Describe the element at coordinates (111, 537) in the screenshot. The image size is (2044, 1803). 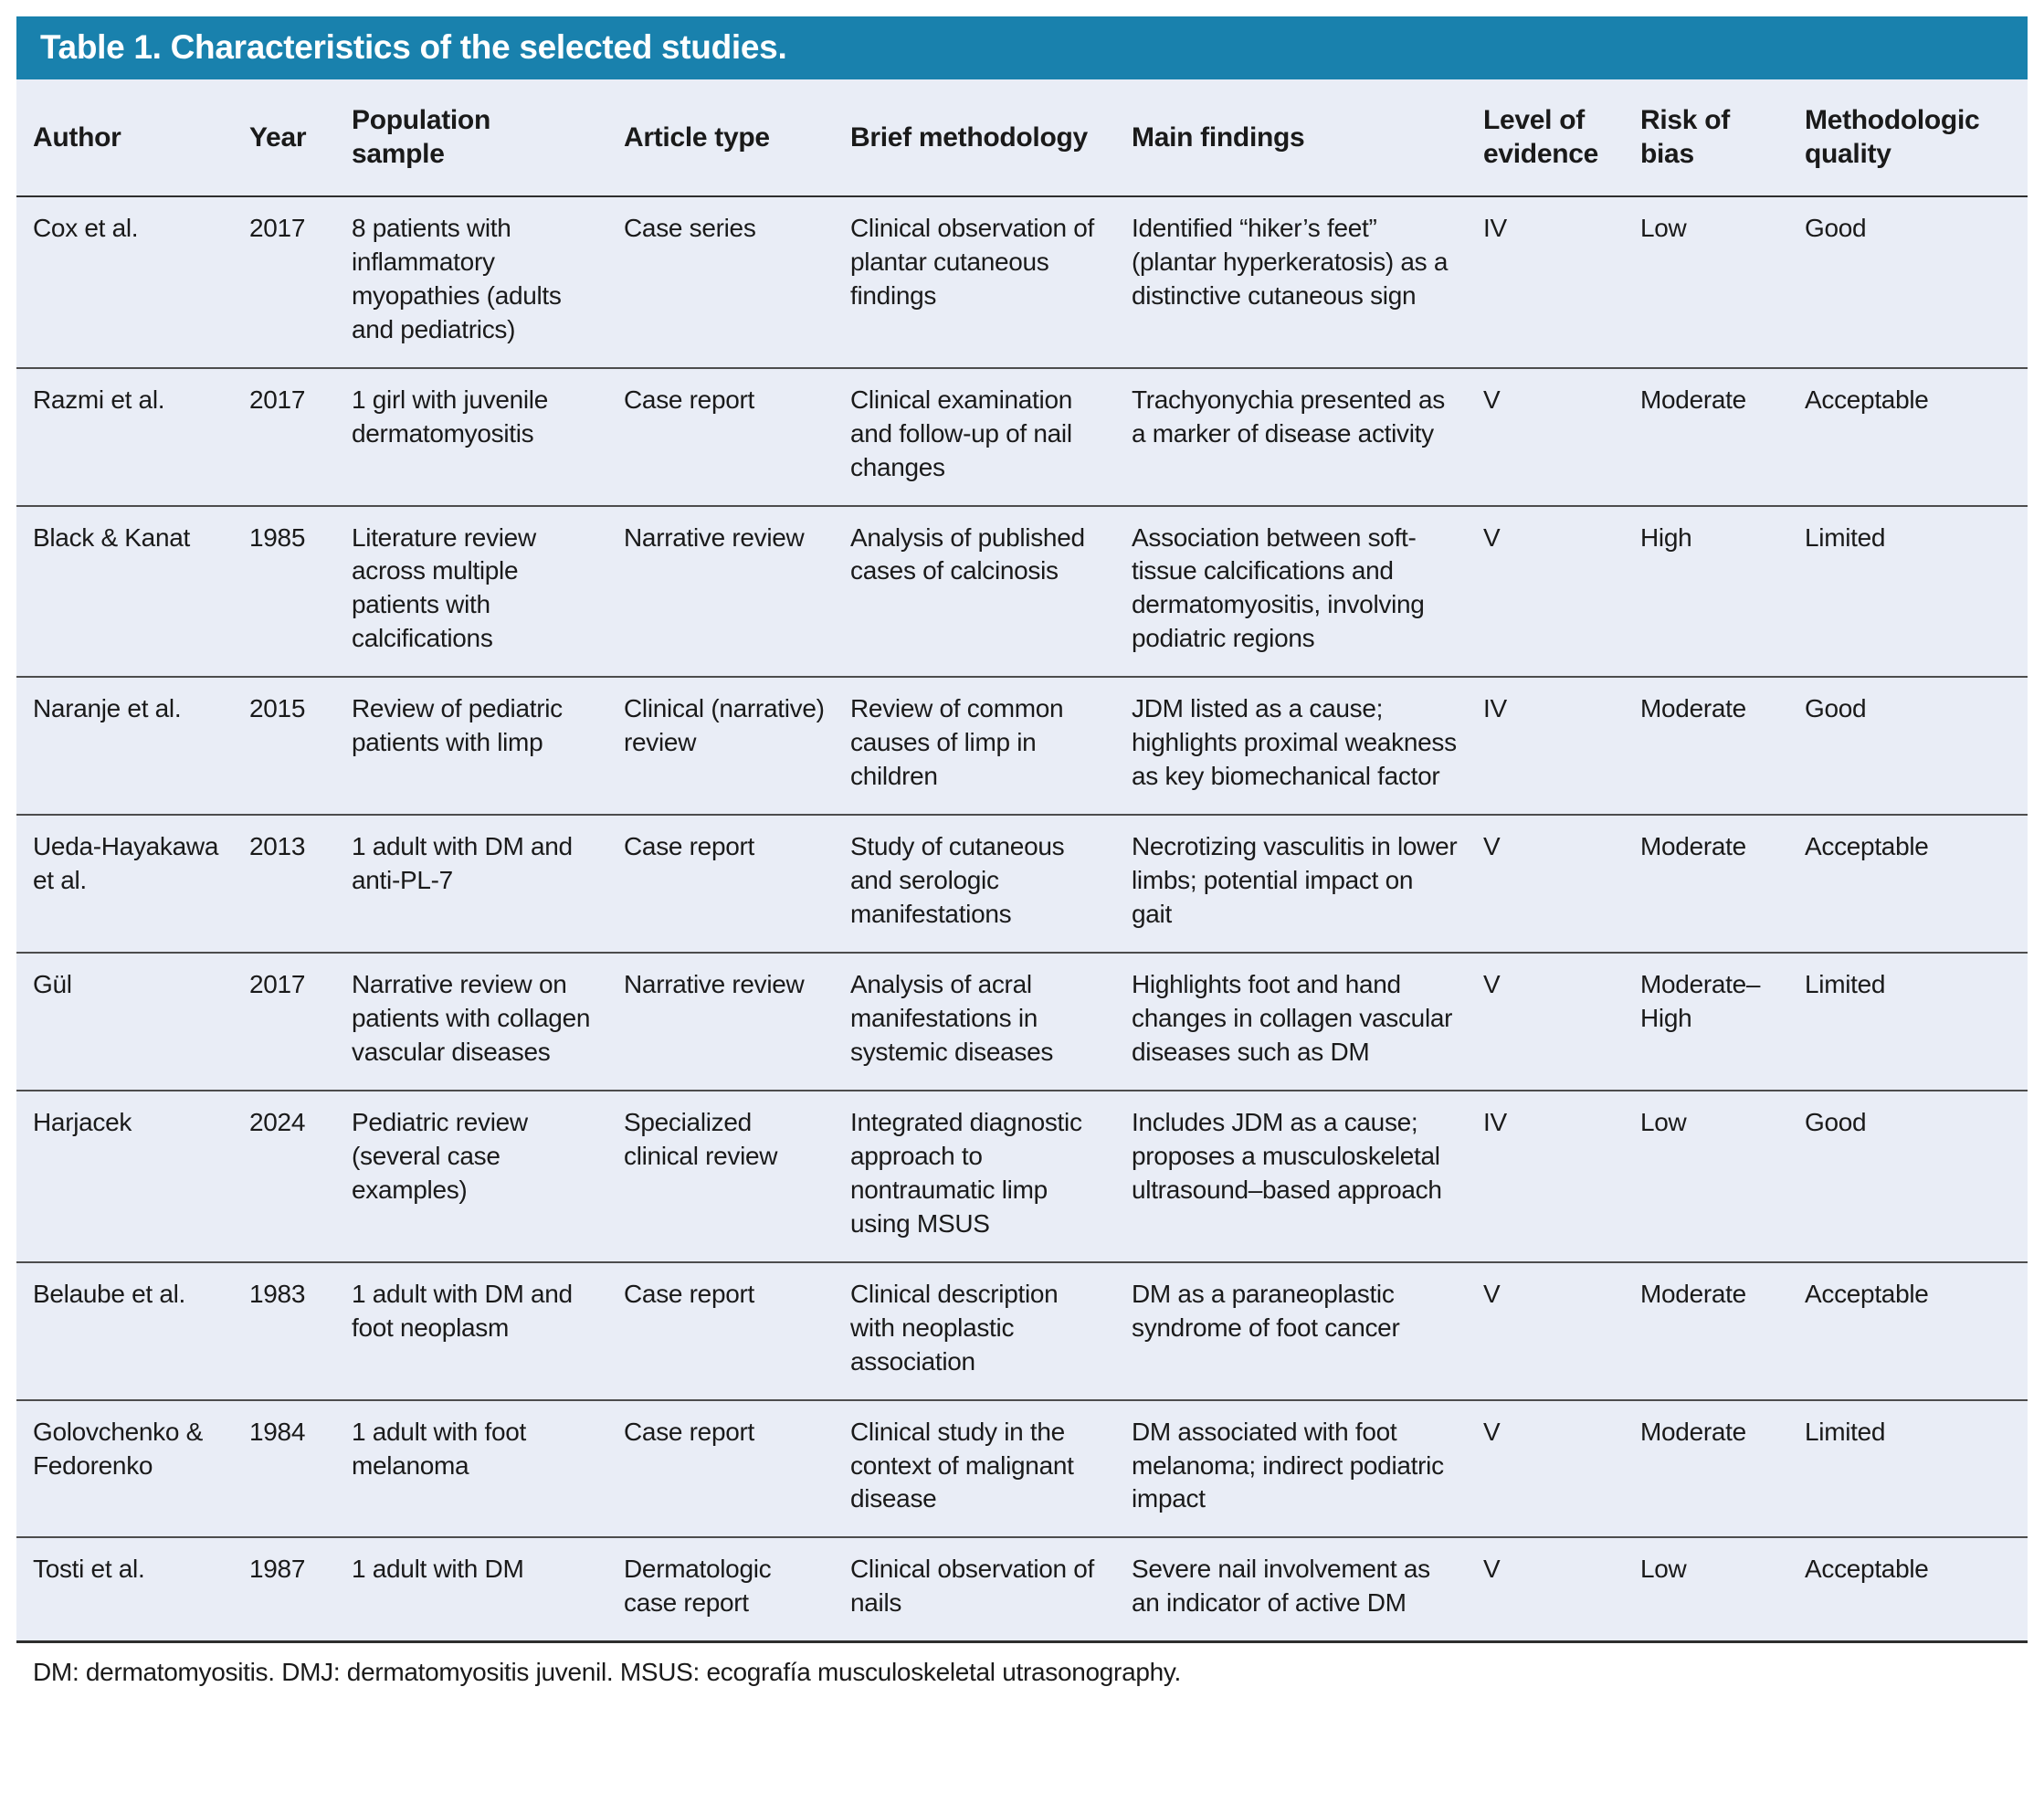
I see `table-cell: Black & Kanat` at that location.